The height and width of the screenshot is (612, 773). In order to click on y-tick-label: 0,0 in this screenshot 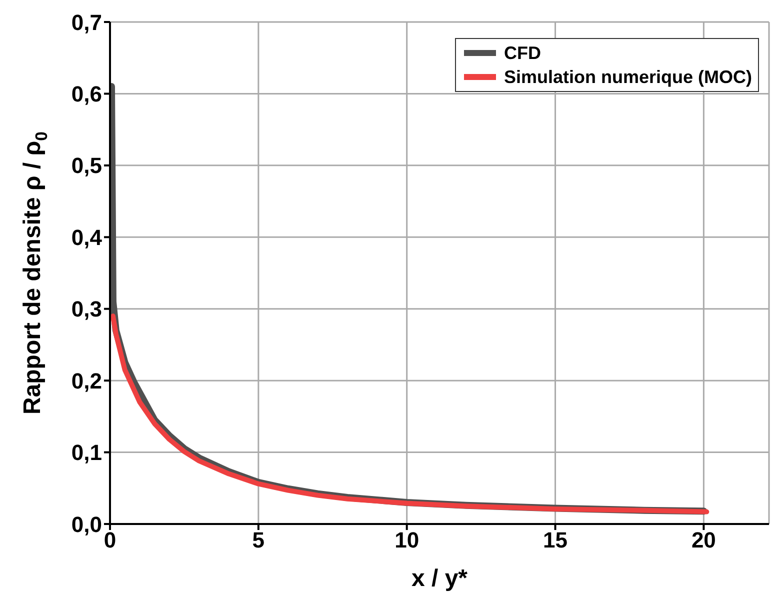, I will do `click(86, 524)`.